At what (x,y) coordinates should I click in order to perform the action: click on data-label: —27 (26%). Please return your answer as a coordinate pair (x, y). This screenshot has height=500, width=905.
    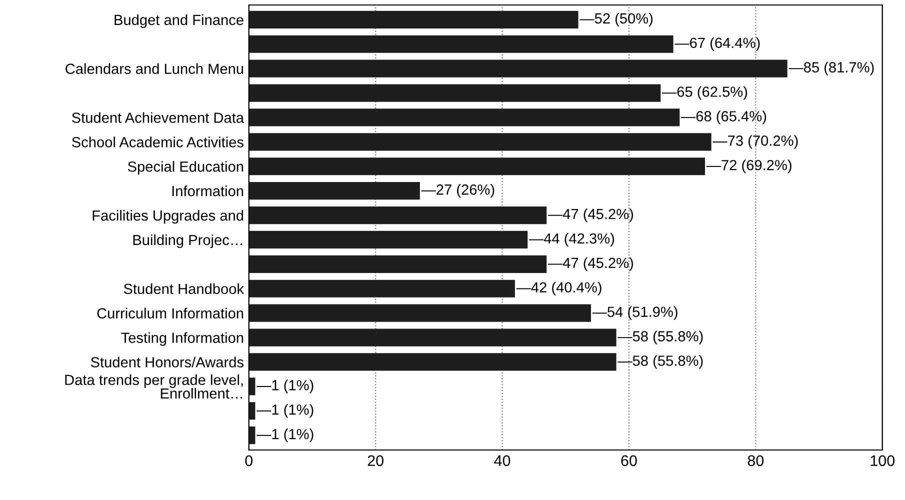
    Looking at the image, I should click on (457, 191).